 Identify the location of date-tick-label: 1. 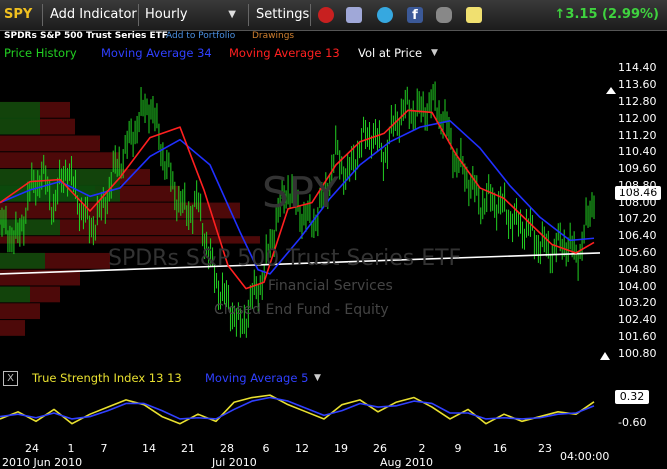
(71, 448).